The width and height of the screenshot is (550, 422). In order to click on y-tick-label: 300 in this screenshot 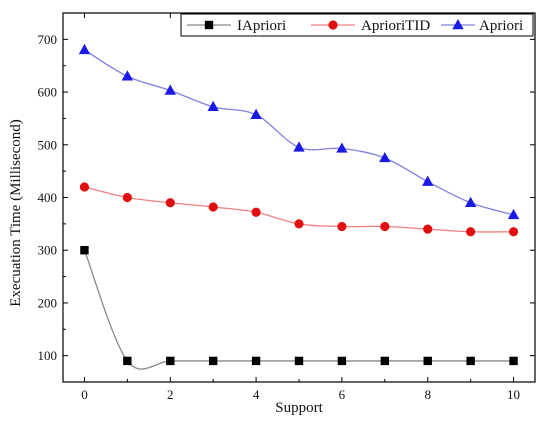, I will do `click(48, 250)`.